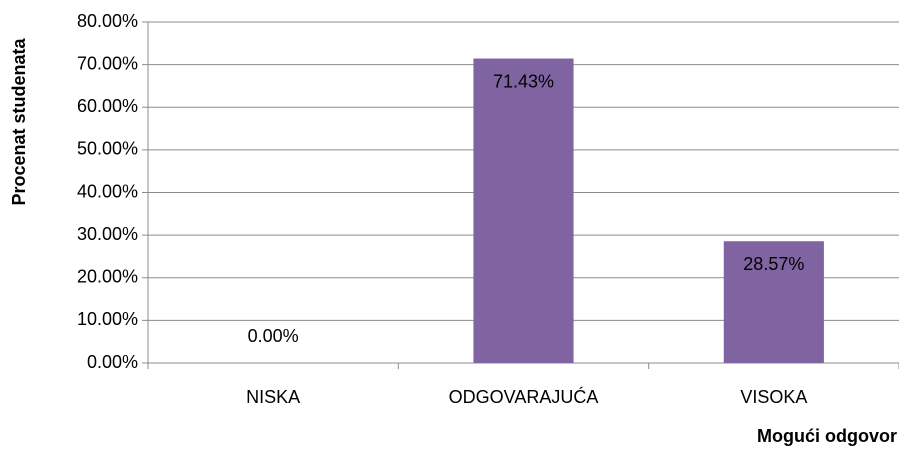 The width and height of the screenshot is (899, 449). I want to click on y-axis-title: Procenat studenata, so click(19, 121).